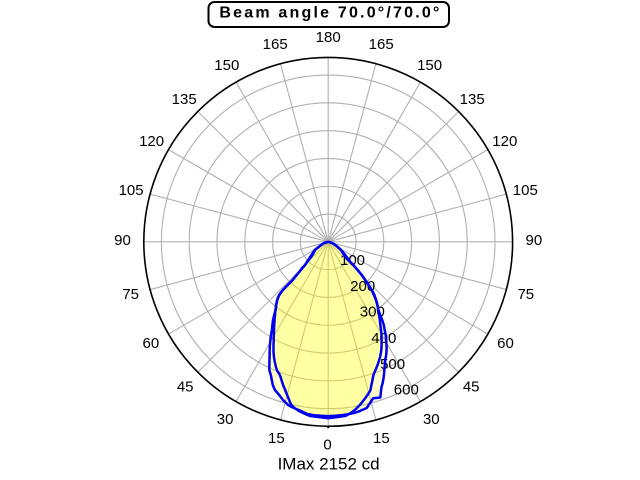 The height and width of the screenshot is (480, 640). I want to click on svg-text: 180, so click(328, 37).